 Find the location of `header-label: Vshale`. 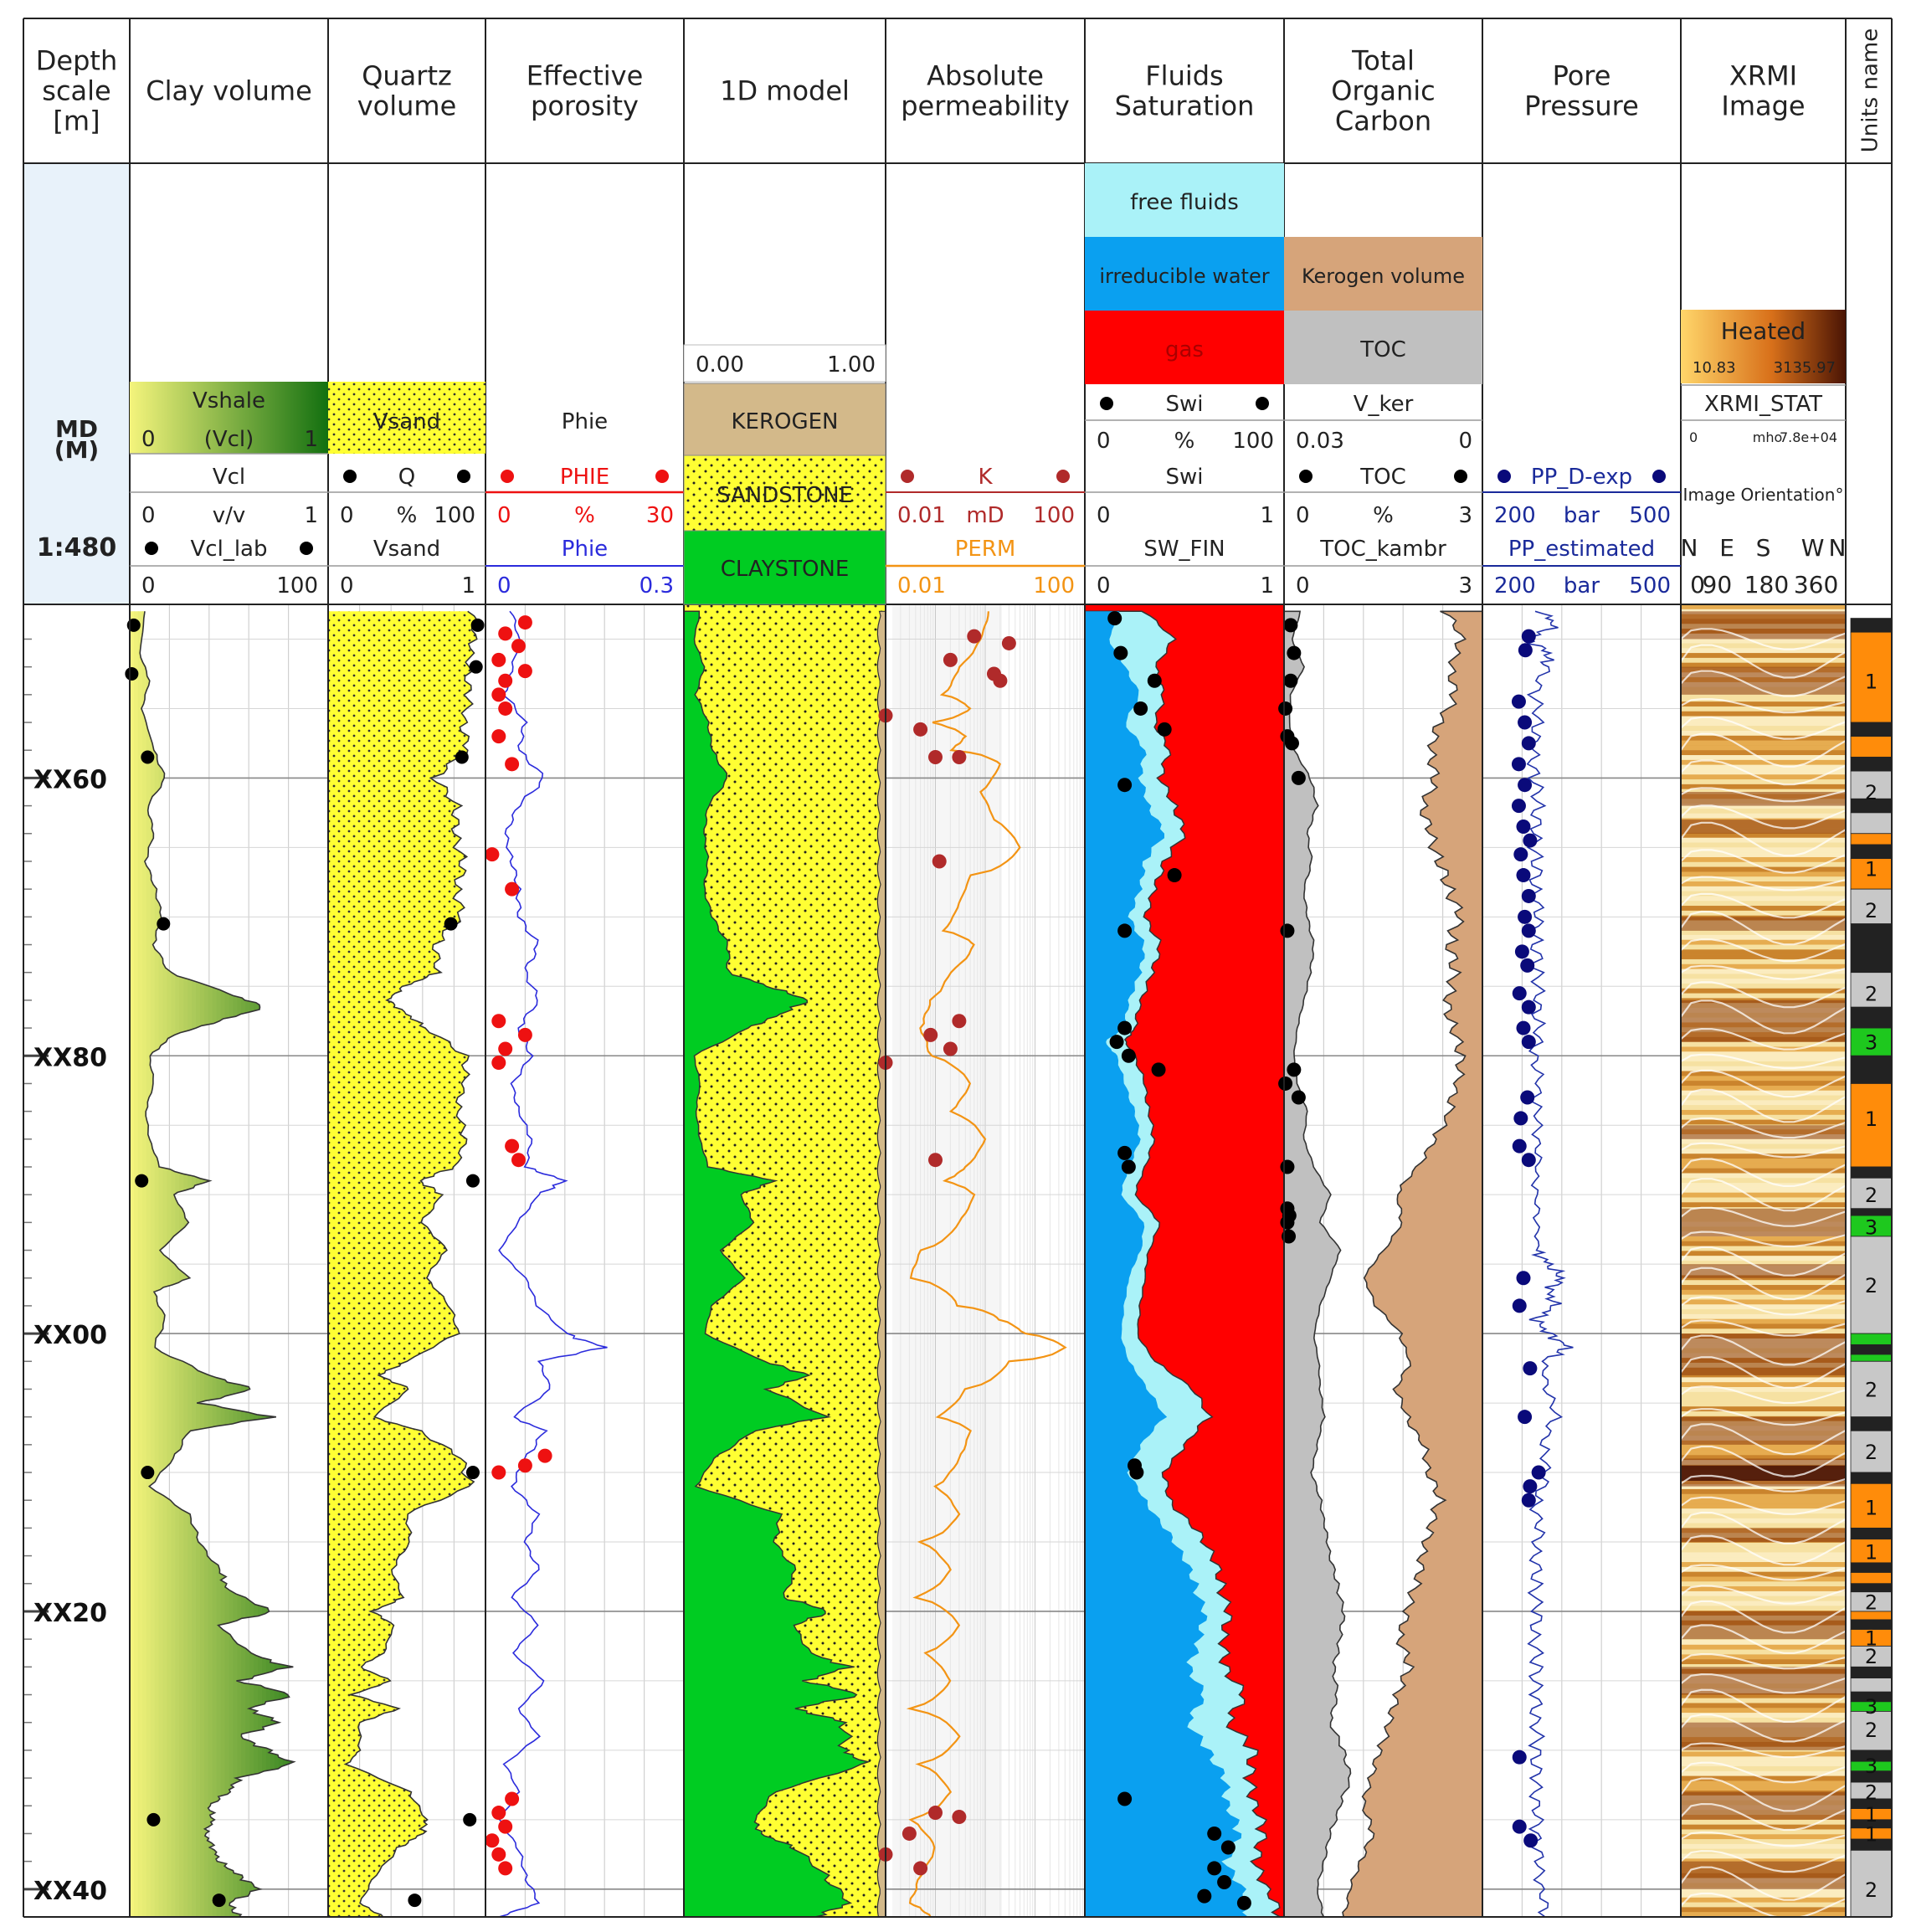

header-label: Vshale is located at coordinates (229, 401).